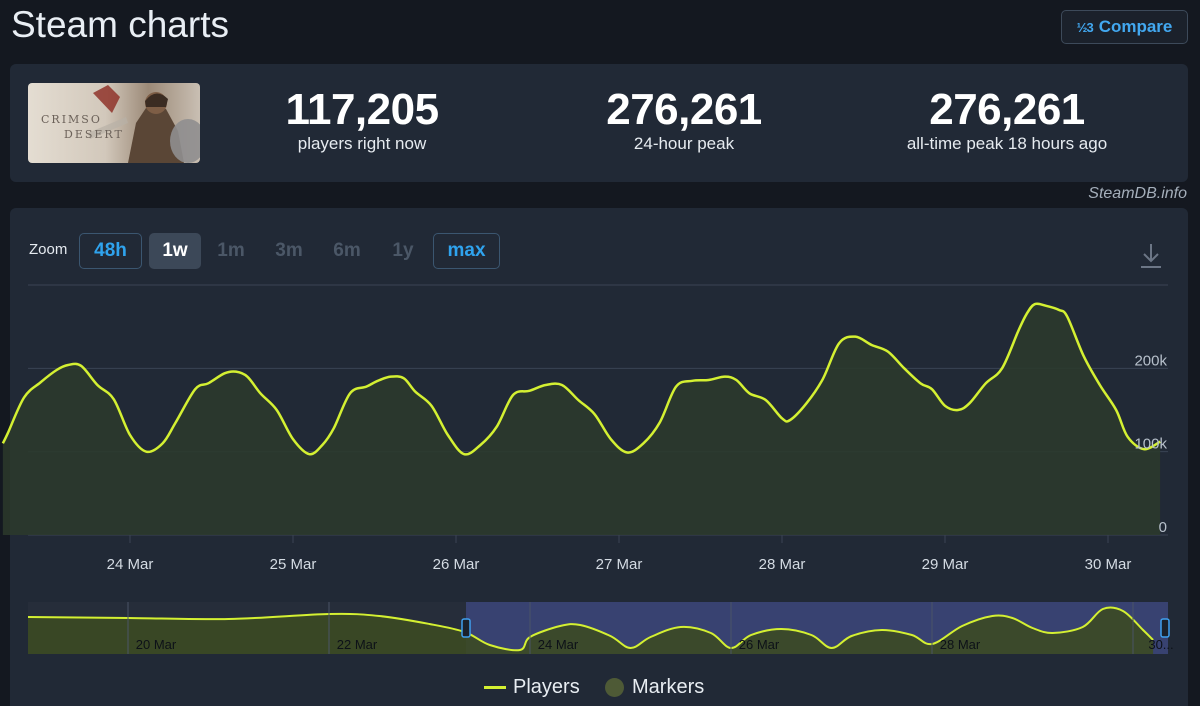 This screenshot has width=1200, height=706. Describe the element at coordinates (175, 251) in the screenshot. I see `zoom-1w-button: 1w` at that location.